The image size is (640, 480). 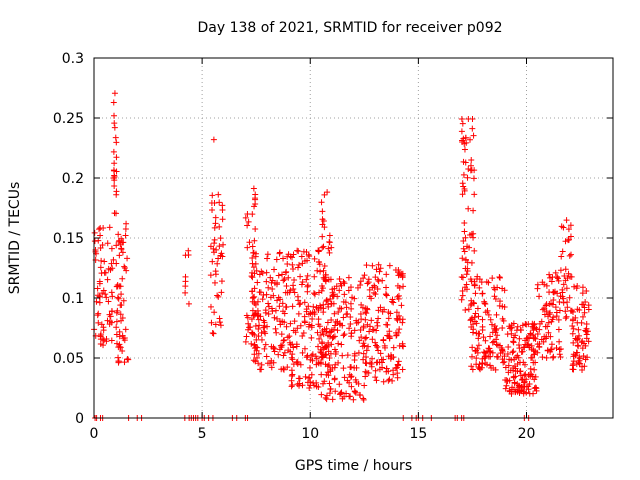 What do you see at coordinates (79, 419) in the screenshot?
I see `y-tick-label: 0` at bounding box center [79, 419].